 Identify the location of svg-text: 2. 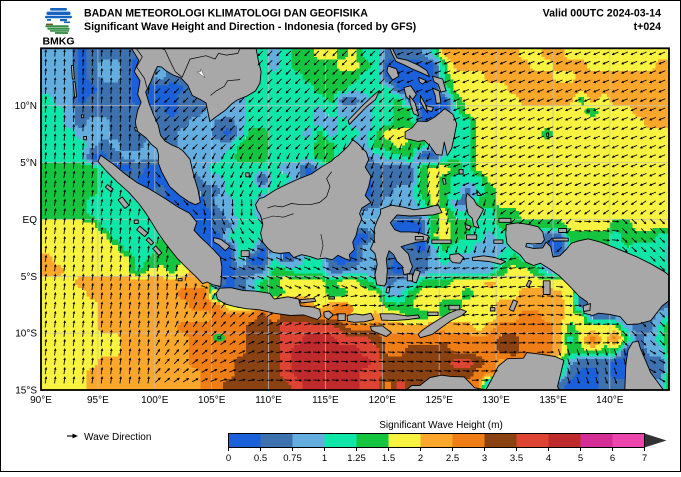
(420, 458).